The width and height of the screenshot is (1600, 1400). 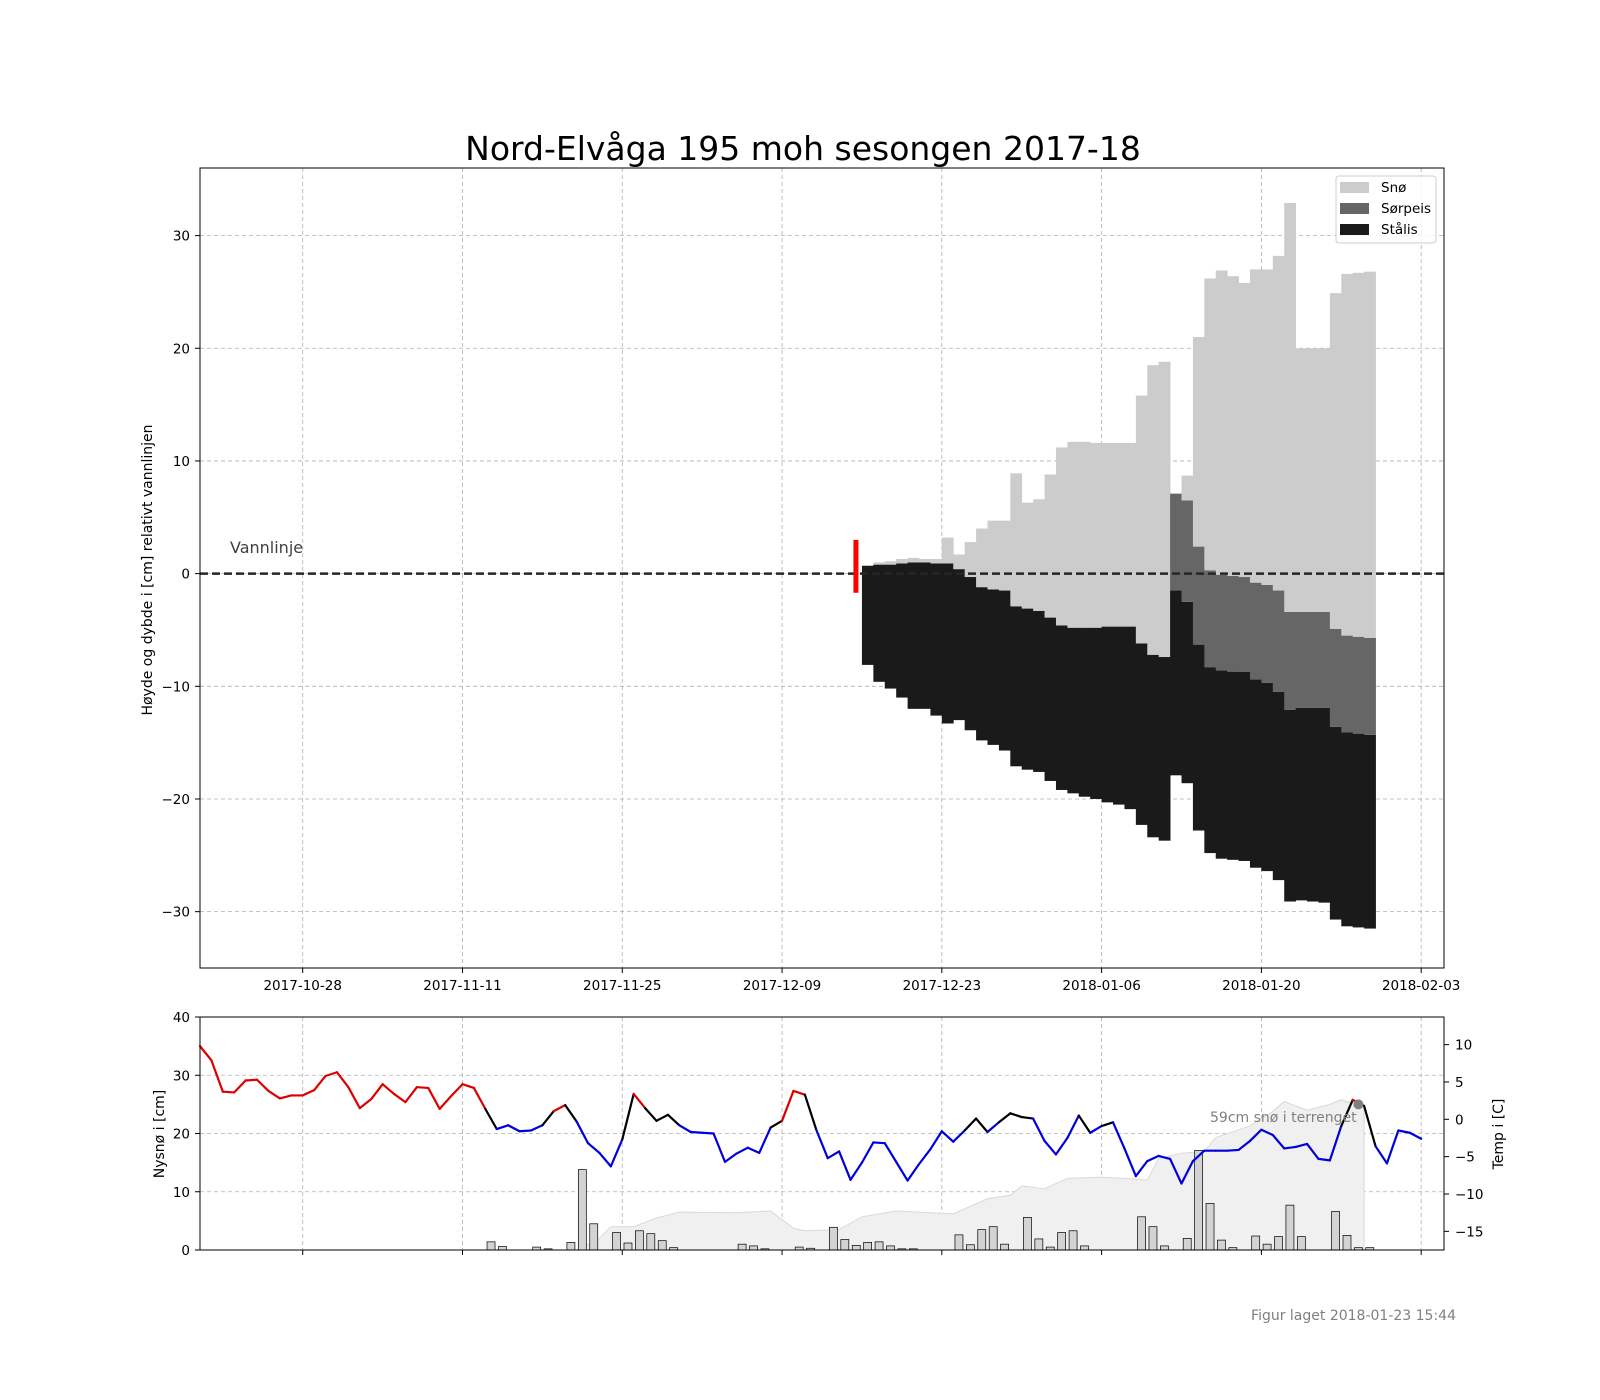 I want to click on chart-title: Nord-Elvåga 195 moh sesongen 2017-18, so click(x=803, y=148).